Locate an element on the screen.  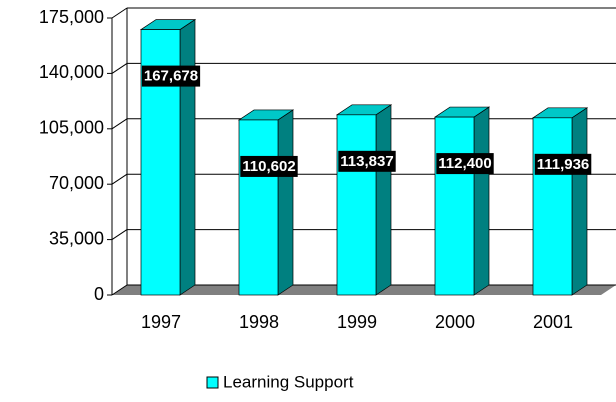
x-tick-label: 1998 is located at coordinates (259, 322).